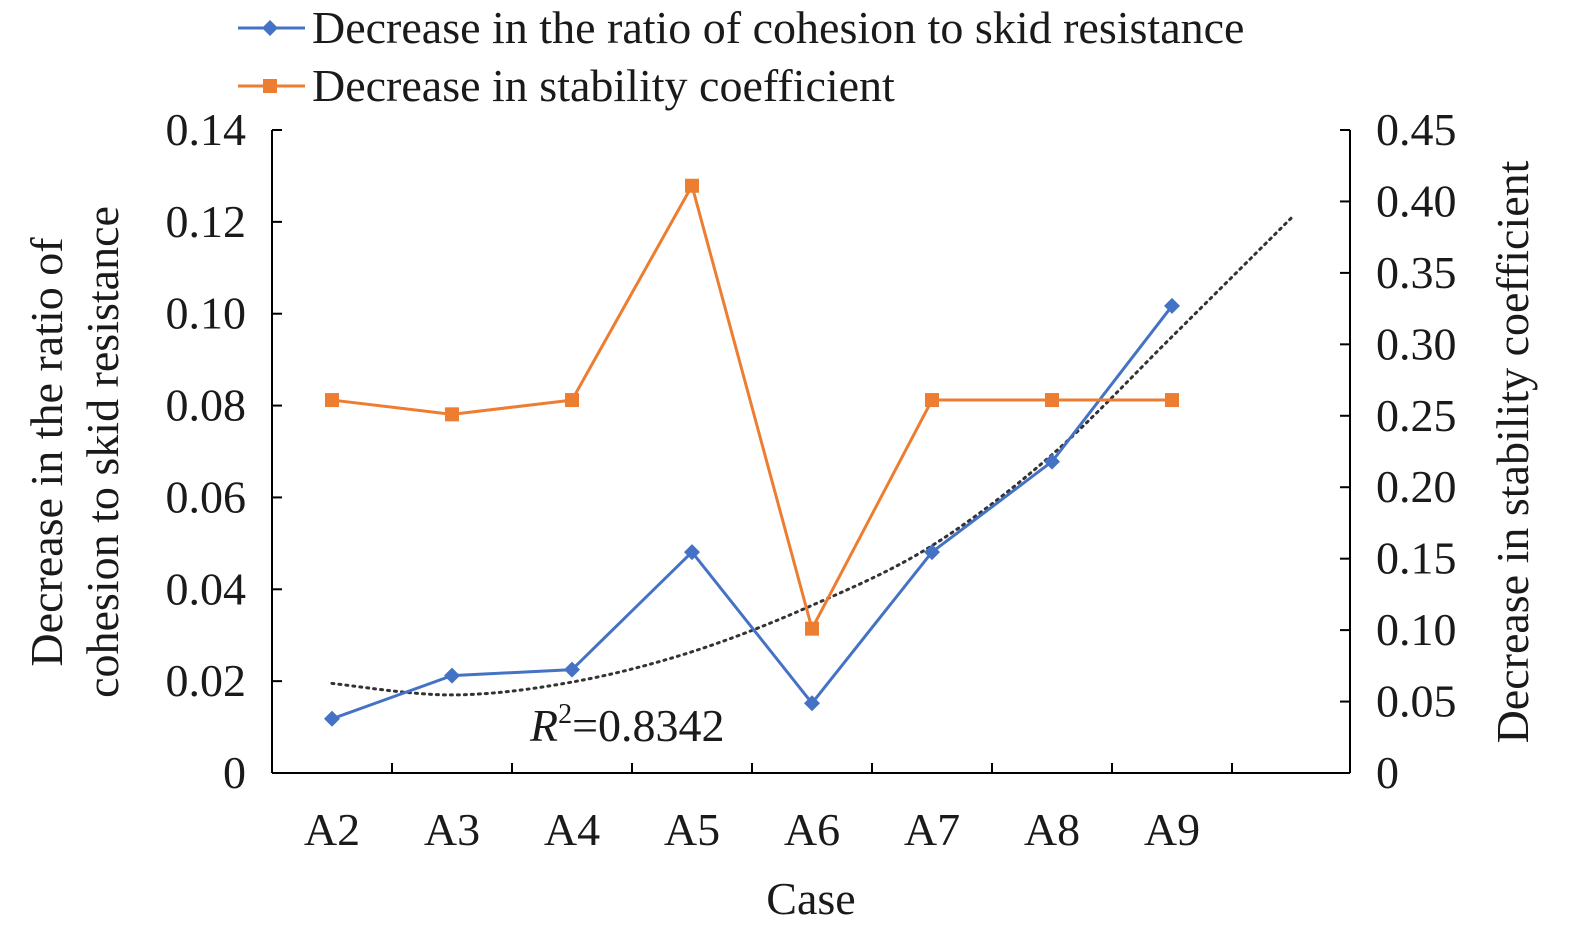  Describe the element at coordinates (270, 28) in the screenshot. I see `legend-ratio-marker` at that location.